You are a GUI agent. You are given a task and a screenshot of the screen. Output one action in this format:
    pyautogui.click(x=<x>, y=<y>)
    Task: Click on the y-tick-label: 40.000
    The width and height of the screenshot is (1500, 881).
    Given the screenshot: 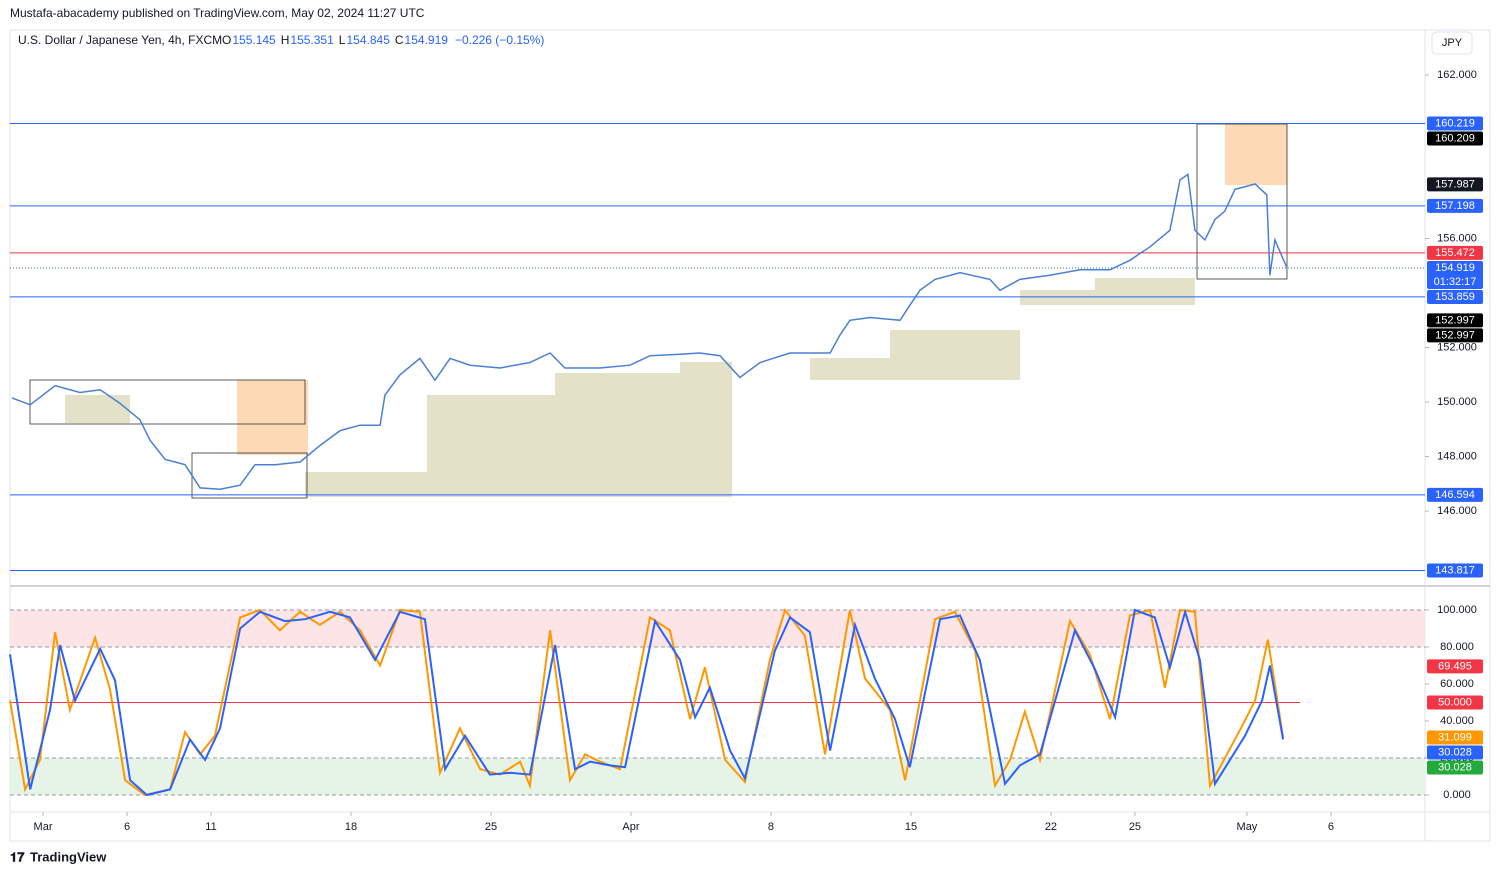 What is the action you would take?
    pyautogui.click(x=1457, y=721)
    